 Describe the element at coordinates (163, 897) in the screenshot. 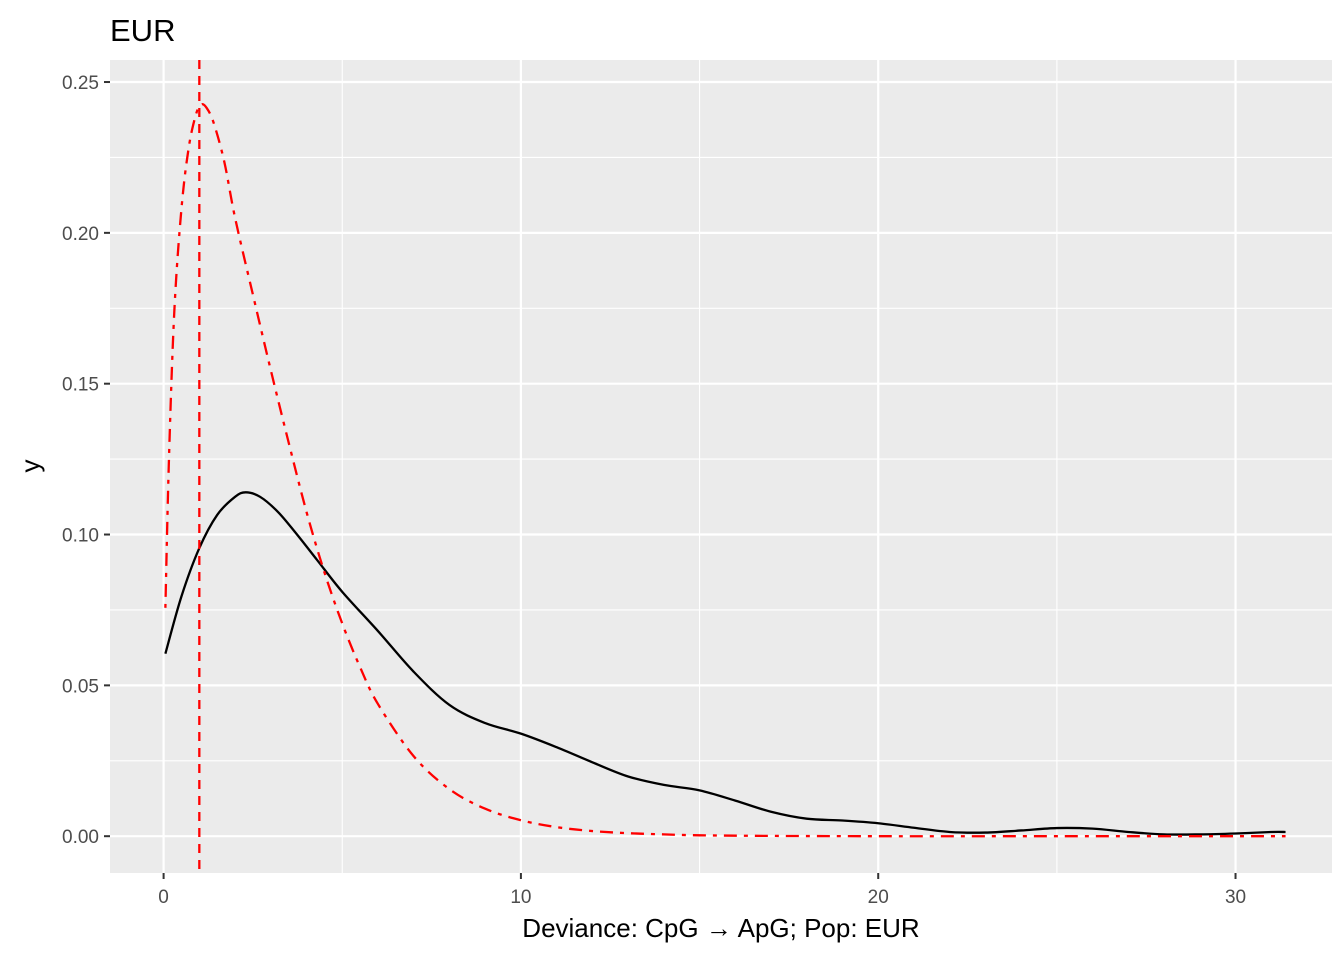

I see `x-tick-label: 0` at that location.